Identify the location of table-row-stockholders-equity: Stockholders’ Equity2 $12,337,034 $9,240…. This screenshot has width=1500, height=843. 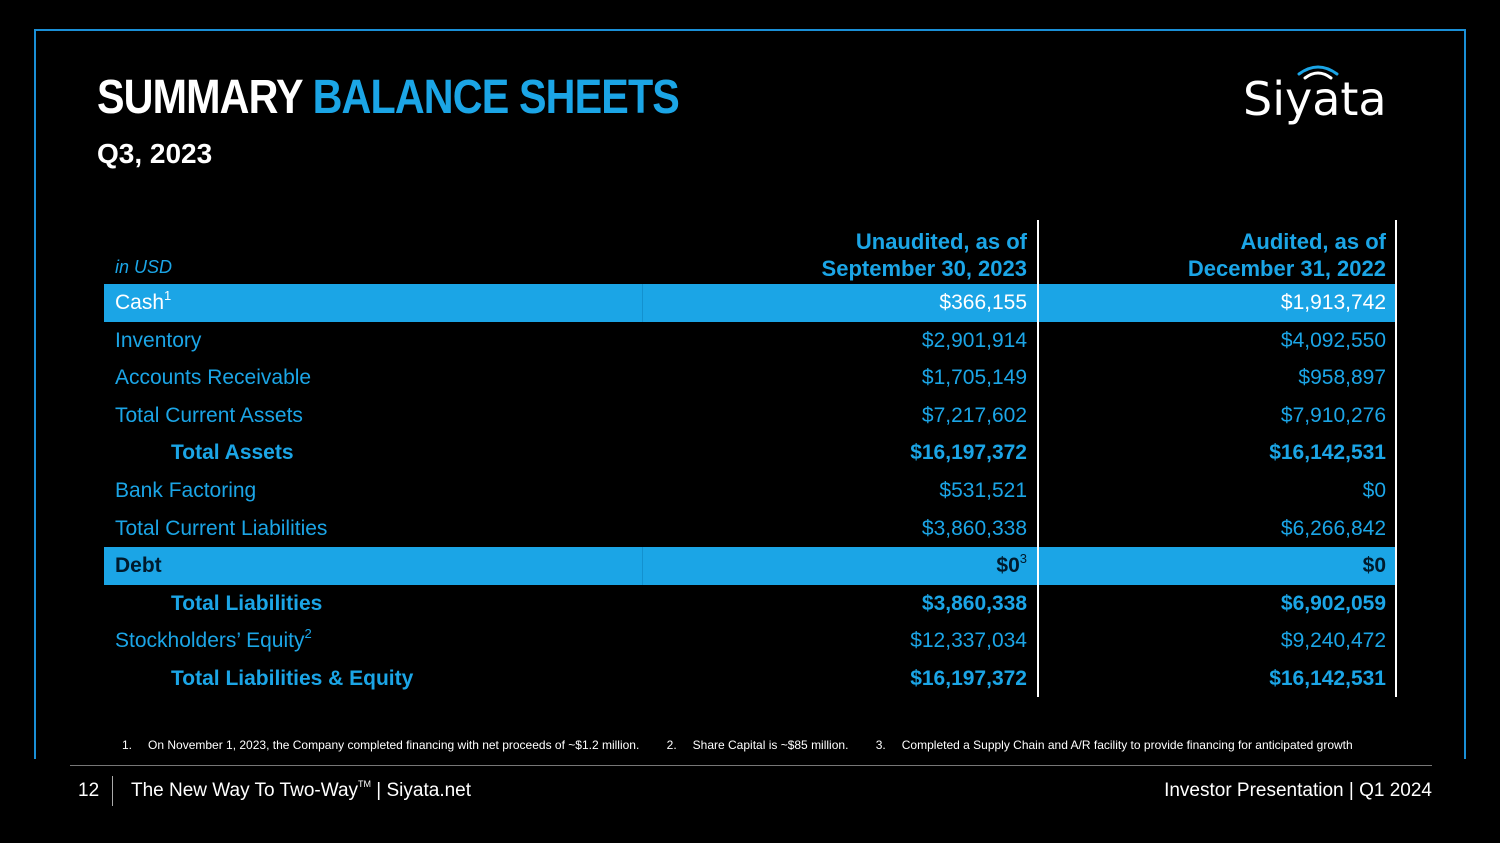
(750, 641).